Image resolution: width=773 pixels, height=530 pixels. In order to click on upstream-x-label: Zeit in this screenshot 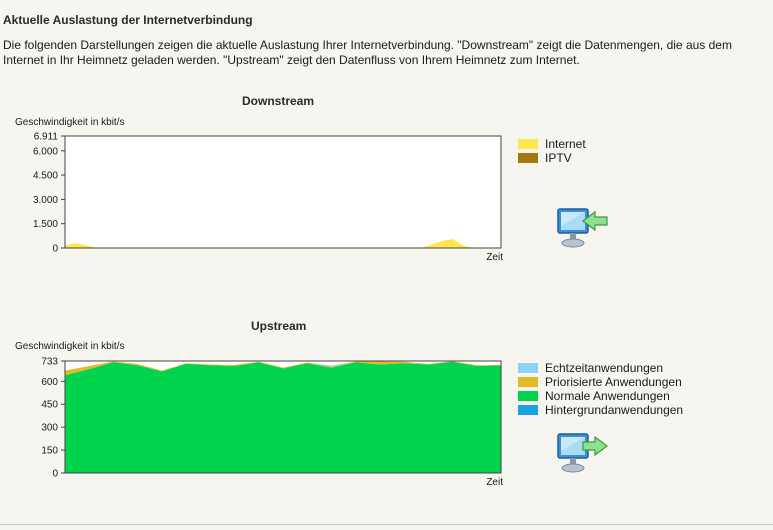, I will do `click(494, 482)`.